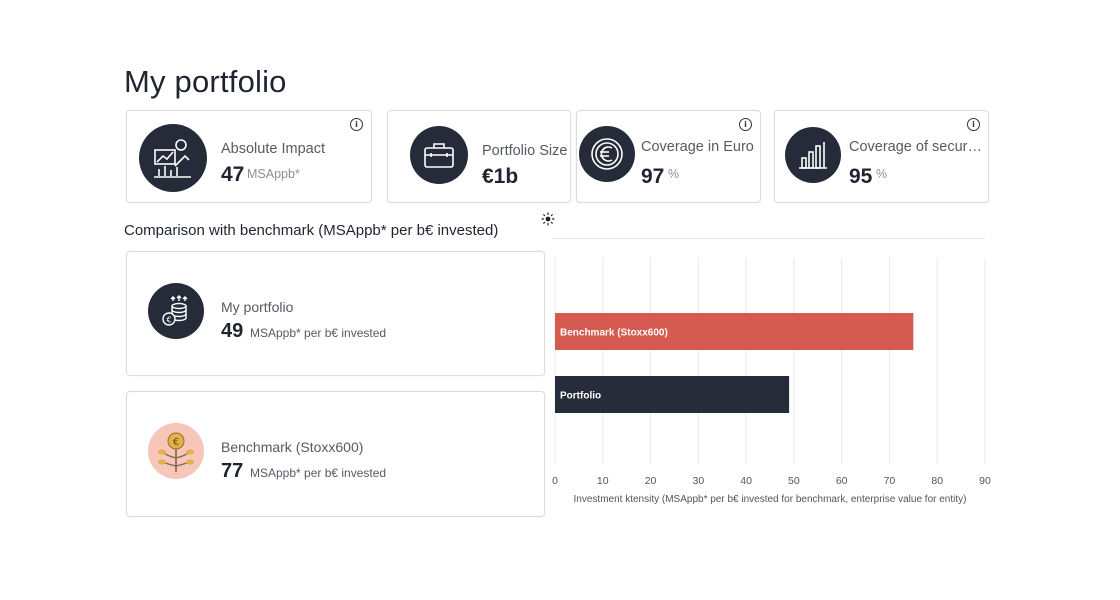  What do you see at coordinates (794, 481) in the screenshot?
I see `x-tick-label: 50` at bounding box center [794, 481].